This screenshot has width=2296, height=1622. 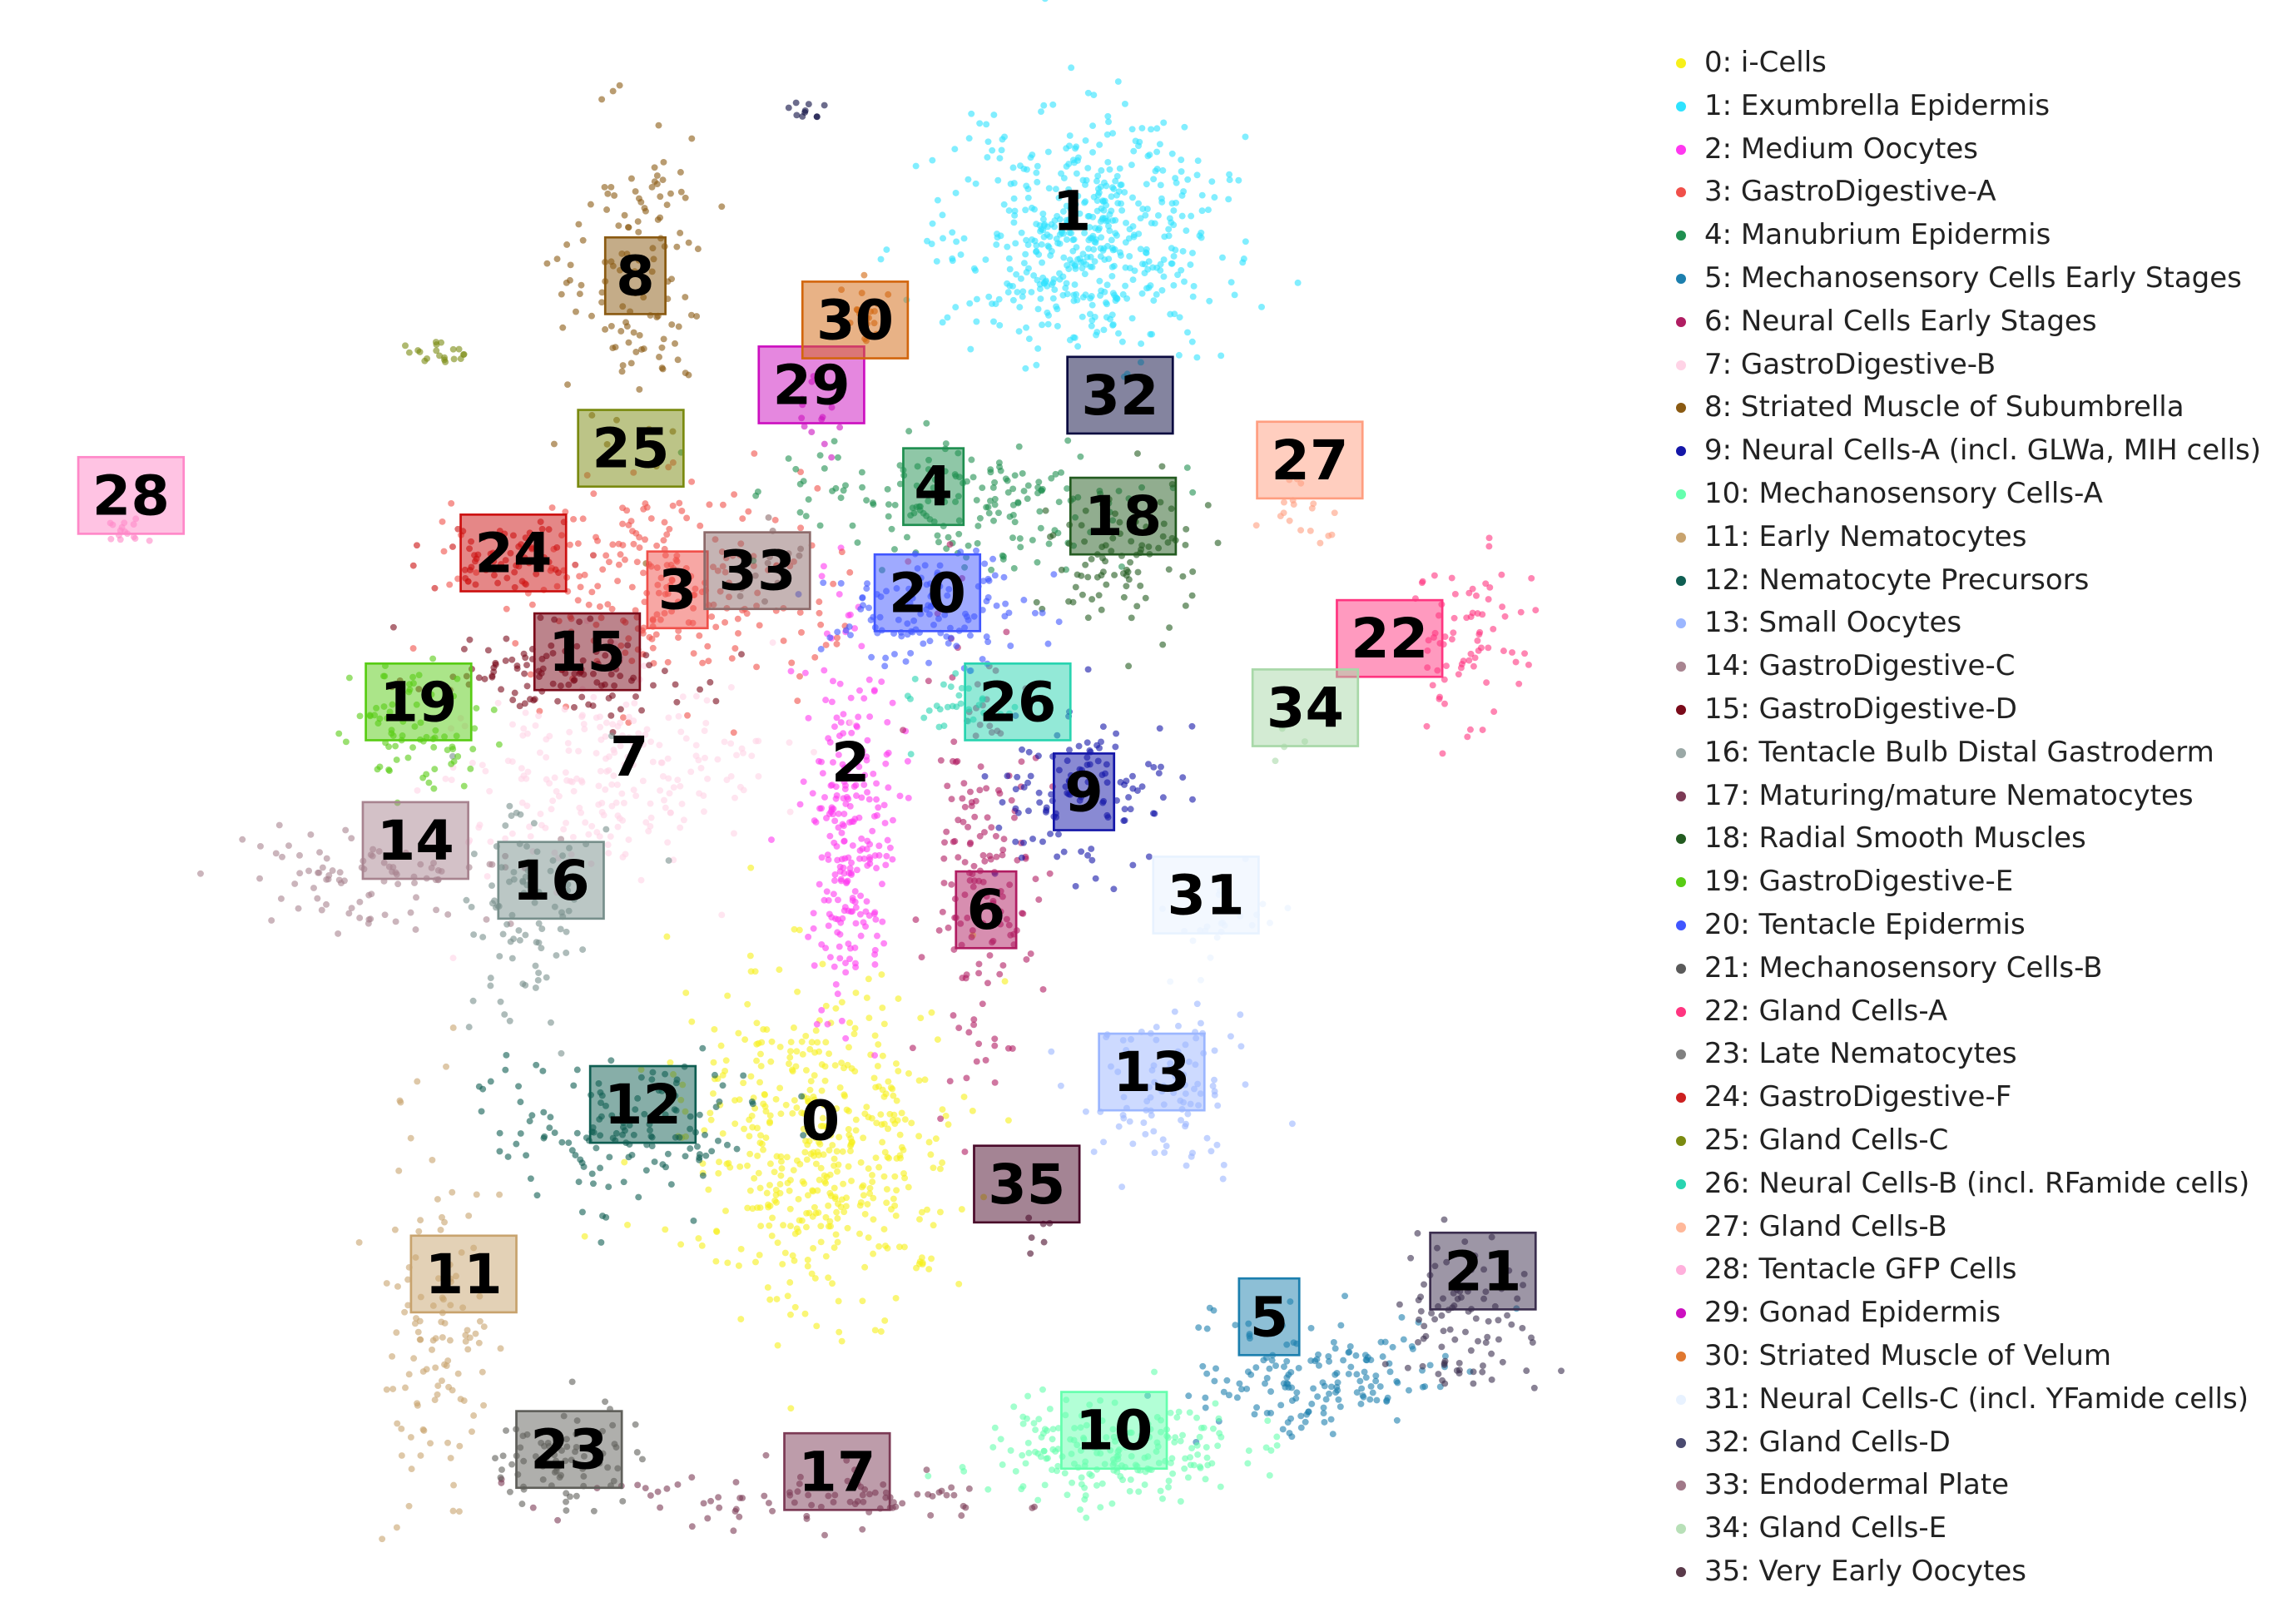 What do you see at coordinates (1981, 710) in the screenshot?
I see `legend-item: 15: GastroDigestive-D` at bounding box center [1981, 710].